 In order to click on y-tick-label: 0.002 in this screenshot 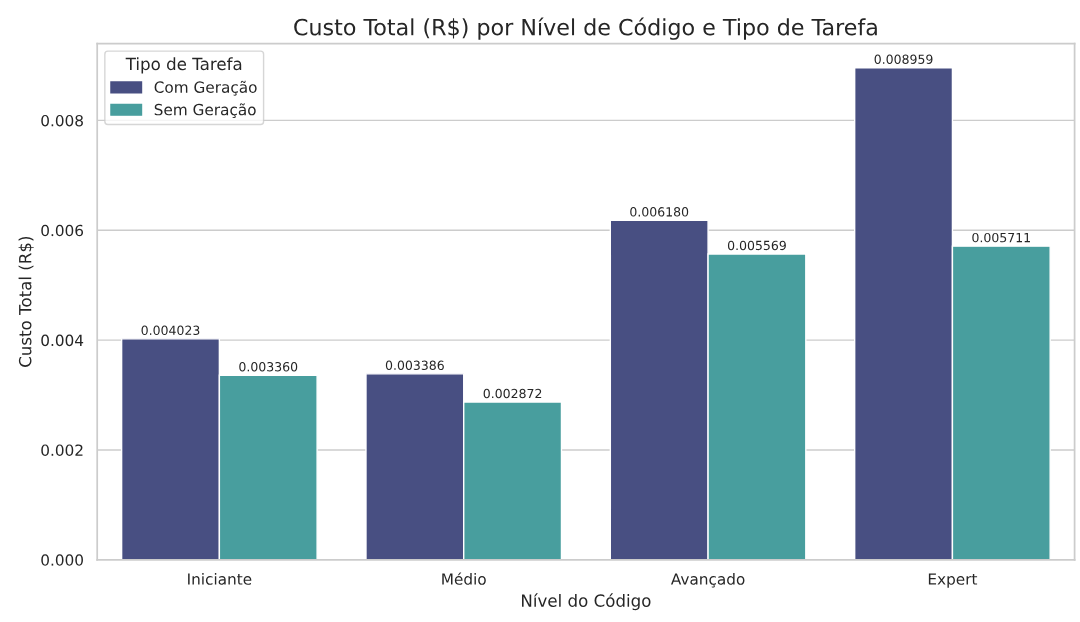, I will do `click(62, 450)`.